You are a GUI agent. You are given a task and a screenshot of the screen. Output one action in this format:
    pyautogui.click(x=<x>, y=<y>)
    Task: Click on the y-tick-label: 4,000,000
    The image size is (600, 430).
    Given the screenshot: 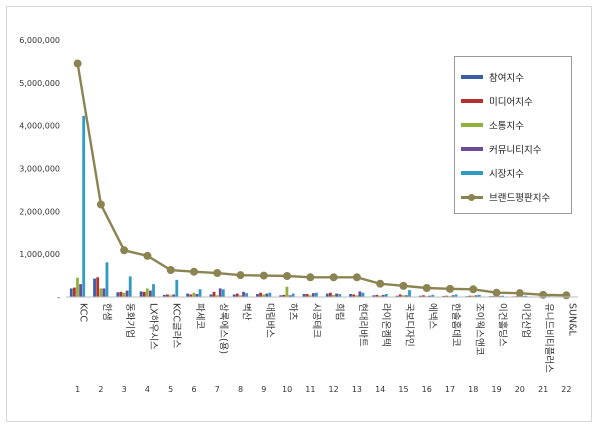 What is the action you would take?
    pyautogui.click(x=39, y=126)
    